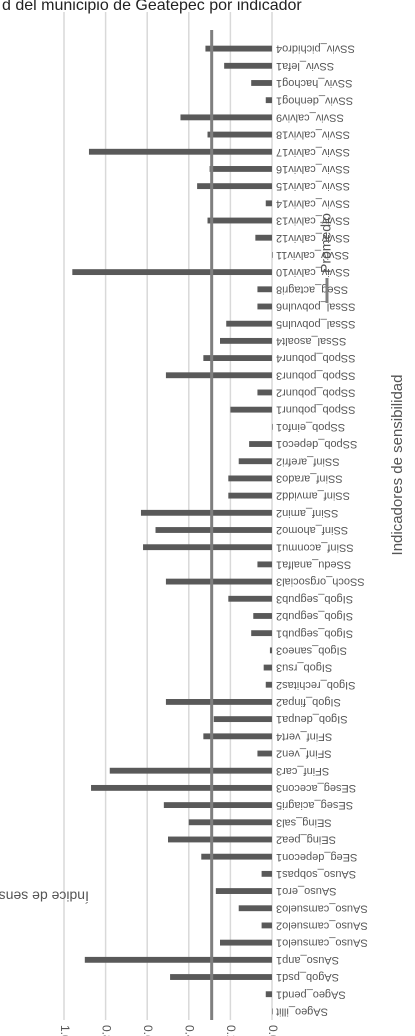  Describe the element at coordinates (316, 307) in the screenshot. I see `category-label: SSsal_pobvuln6` at that location.